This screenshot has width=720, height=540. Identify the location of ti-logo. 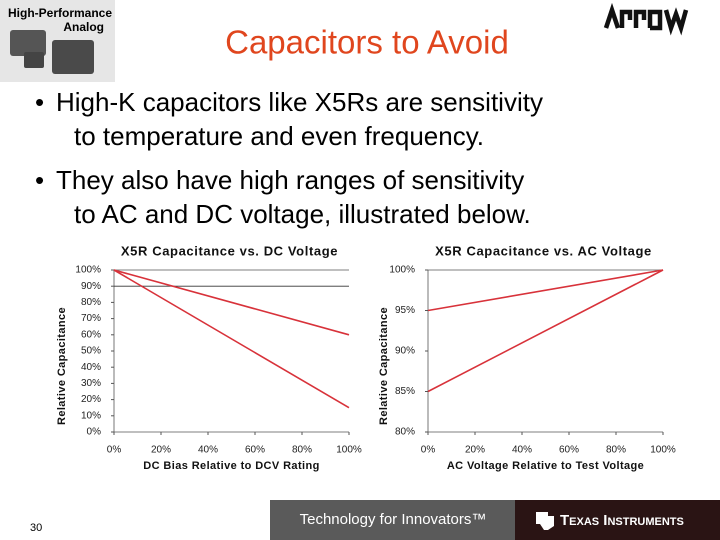
(545, 521).